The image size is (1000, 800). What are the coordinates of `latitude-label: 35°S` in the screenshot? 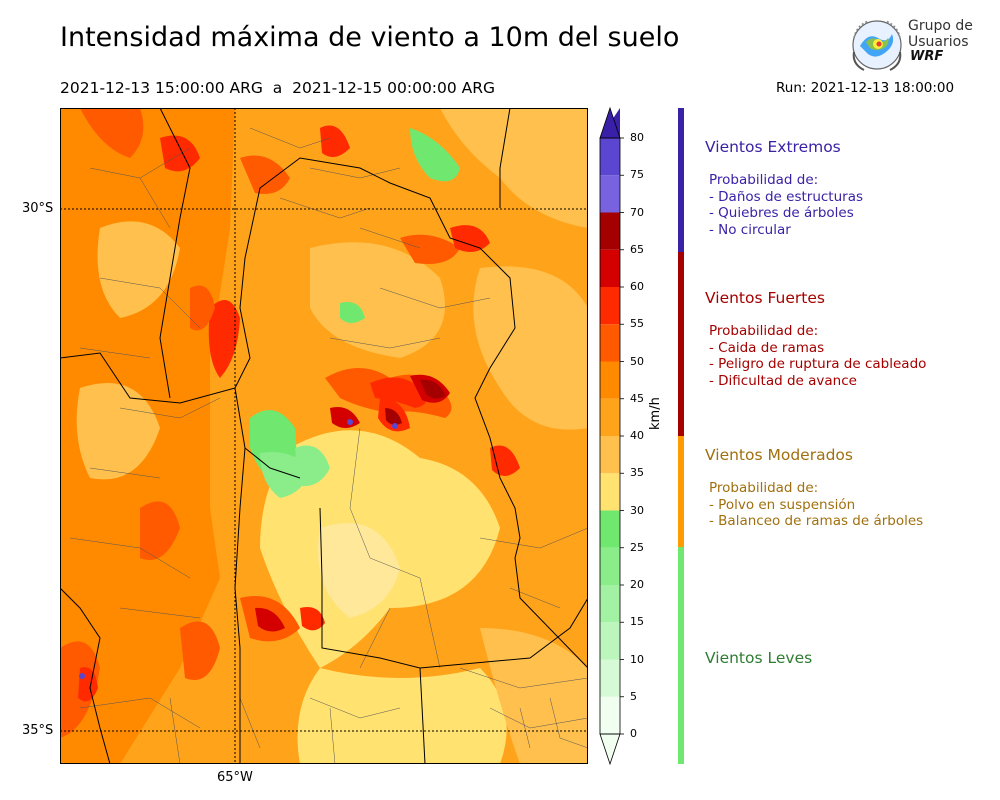 It's located at (38, 730).